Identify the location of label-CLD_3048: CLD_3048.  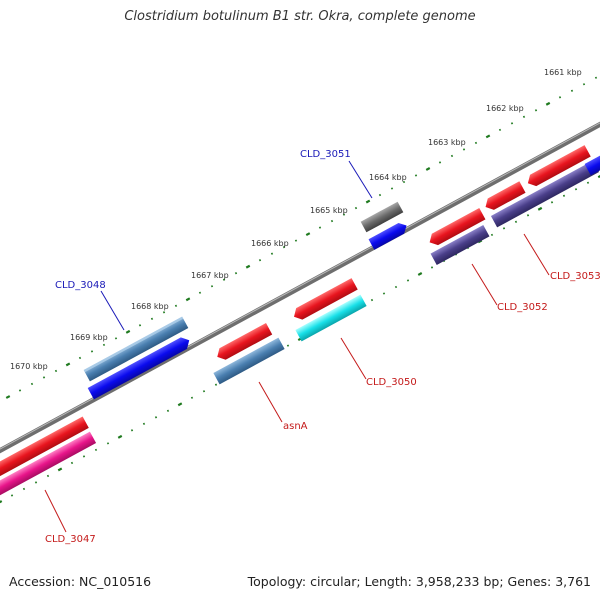
(80, 285).